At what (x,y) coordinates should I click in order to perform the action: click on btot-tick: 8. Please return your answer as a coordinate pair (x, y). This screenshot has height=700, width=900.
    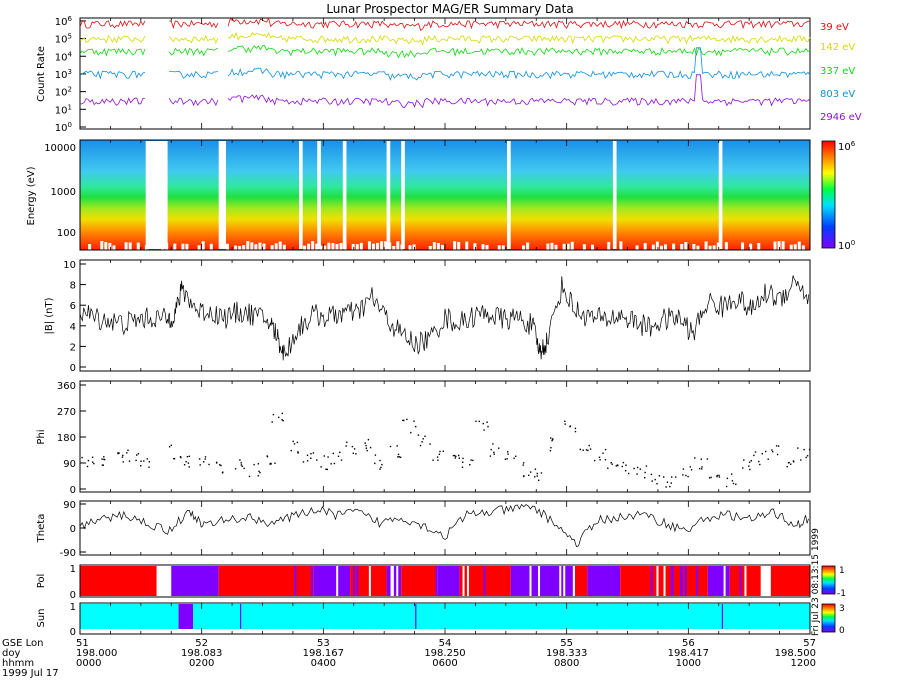
    Looking at the image, I should click on (73, 286).